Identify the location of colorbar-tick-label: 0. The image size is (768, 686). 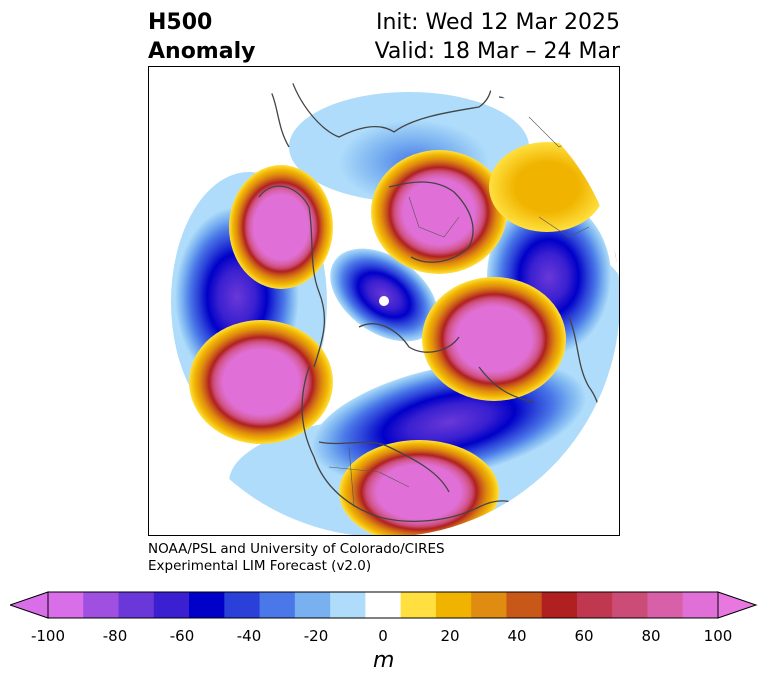
(383, 636).